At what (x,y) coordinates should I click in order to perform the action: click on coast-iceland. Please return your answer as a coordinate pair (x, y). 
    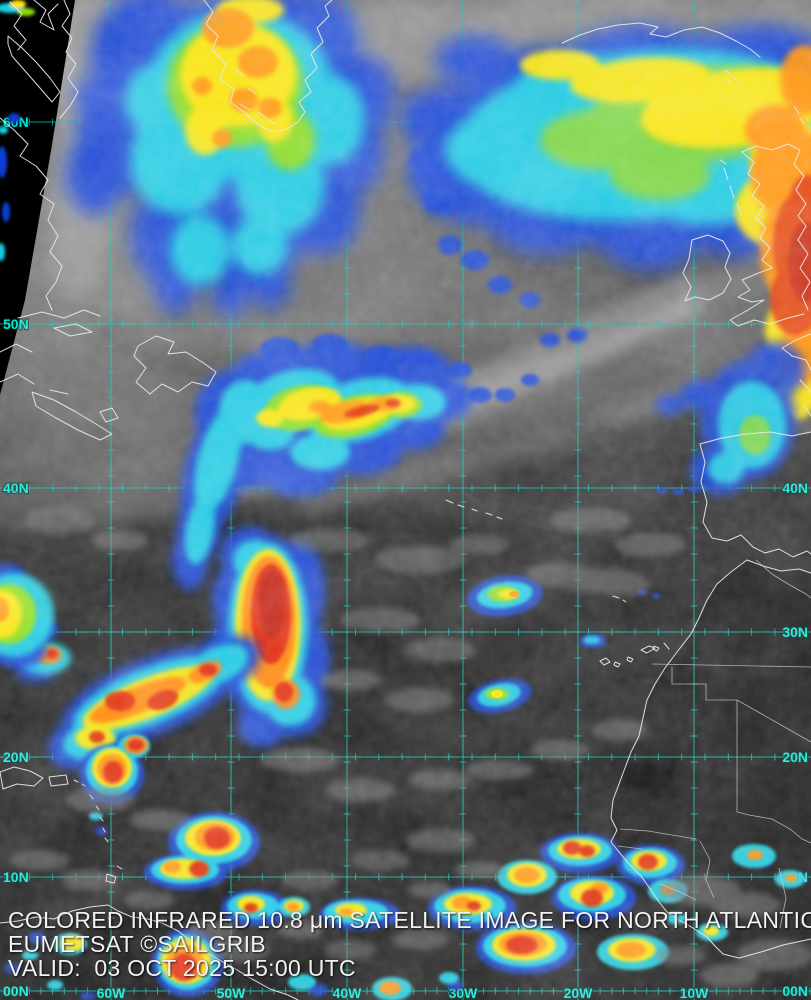
    Looking at the image, I should click on (661, 40).